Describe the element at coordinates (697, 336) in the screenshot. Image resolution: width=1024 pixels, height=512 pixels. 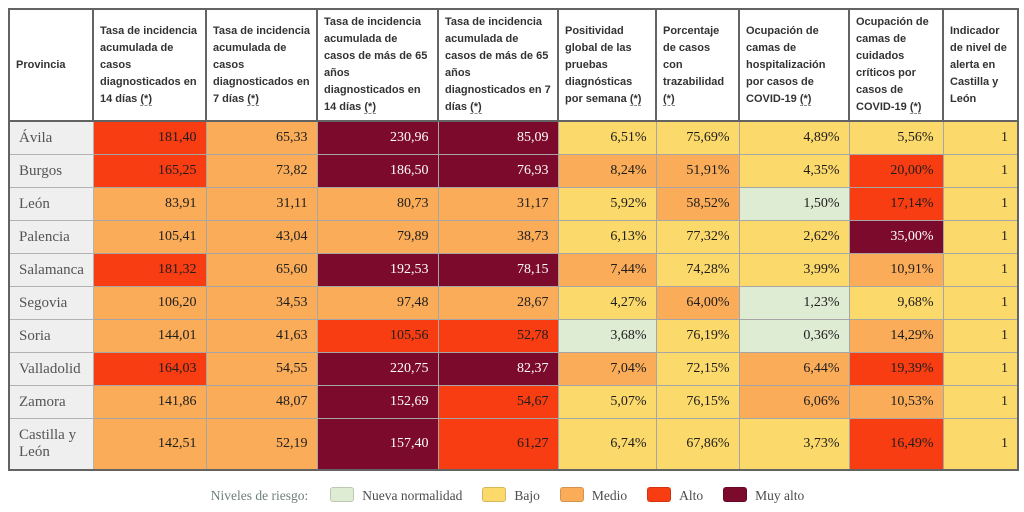
I see `data-cell: 76,19%` at that location.